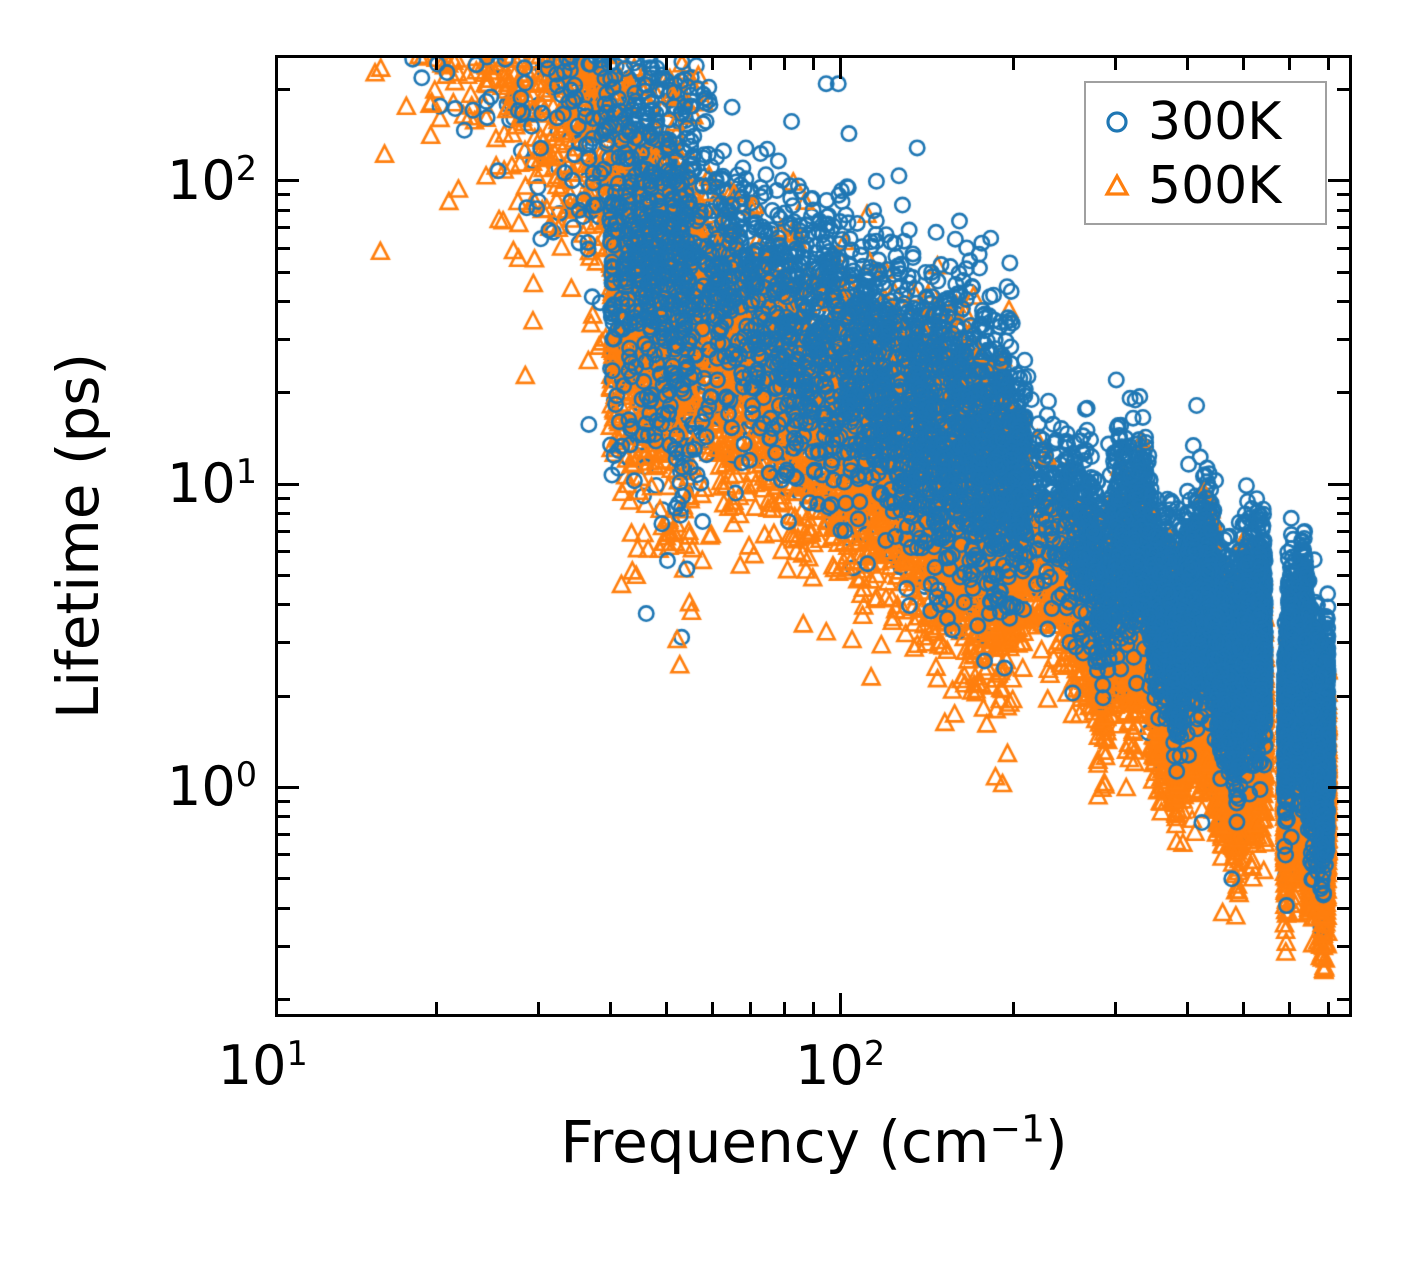 This screenshot has width=1408, height=1265. Describe the element at coordinates (1215, 186) in the screenshot. I see `legend-label-500k: 500K` at that location.